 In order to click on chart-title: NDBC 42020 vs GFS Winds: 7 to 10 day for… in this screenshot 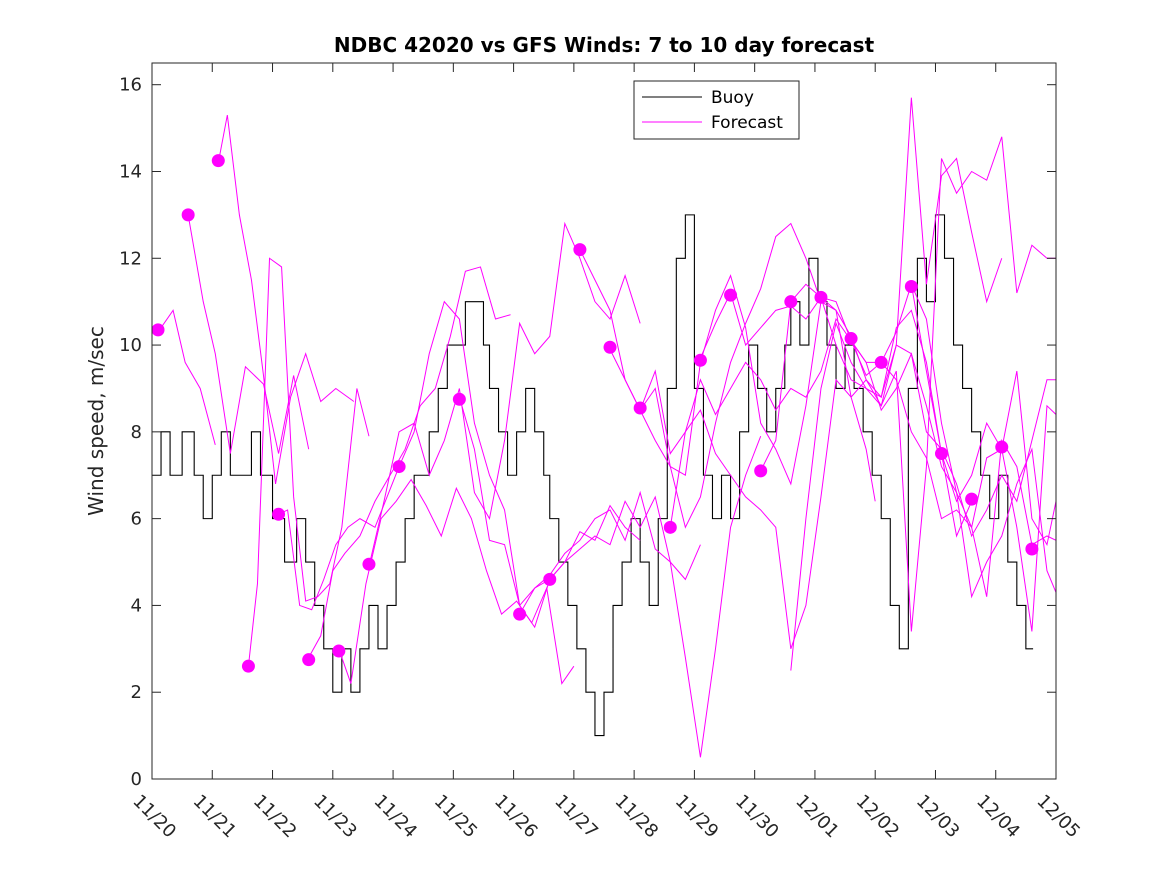, I will do `click(604, 45)`.